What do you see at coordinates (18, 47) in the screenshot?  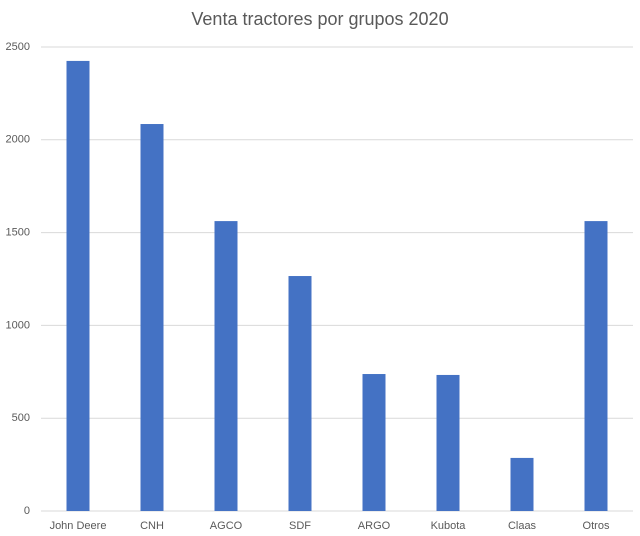 I see `y-tick-label: 2500` at bounding box center [18, 47].